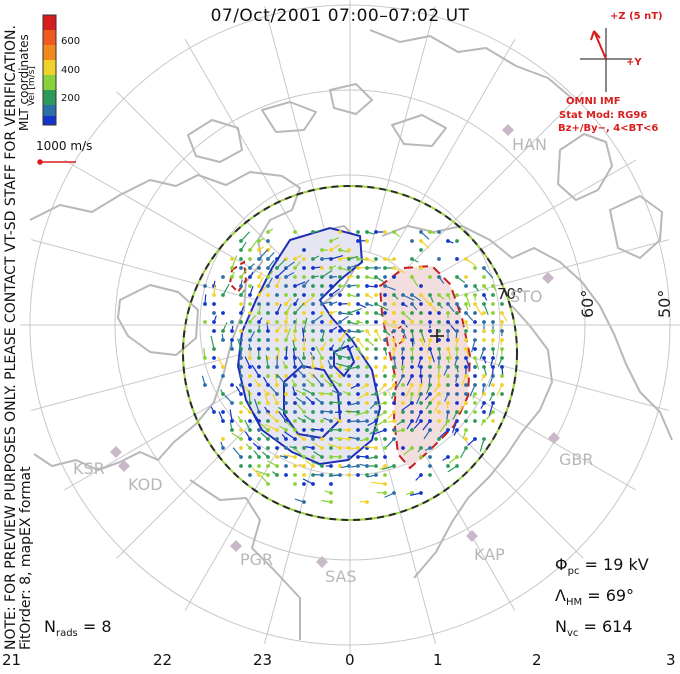 The height and width of the screenshot is (674, 680). Describe the element at coordinates (26, 558) in the screenshot. I see `fit-info: FitOrder: 8, mapEX format` at that location.